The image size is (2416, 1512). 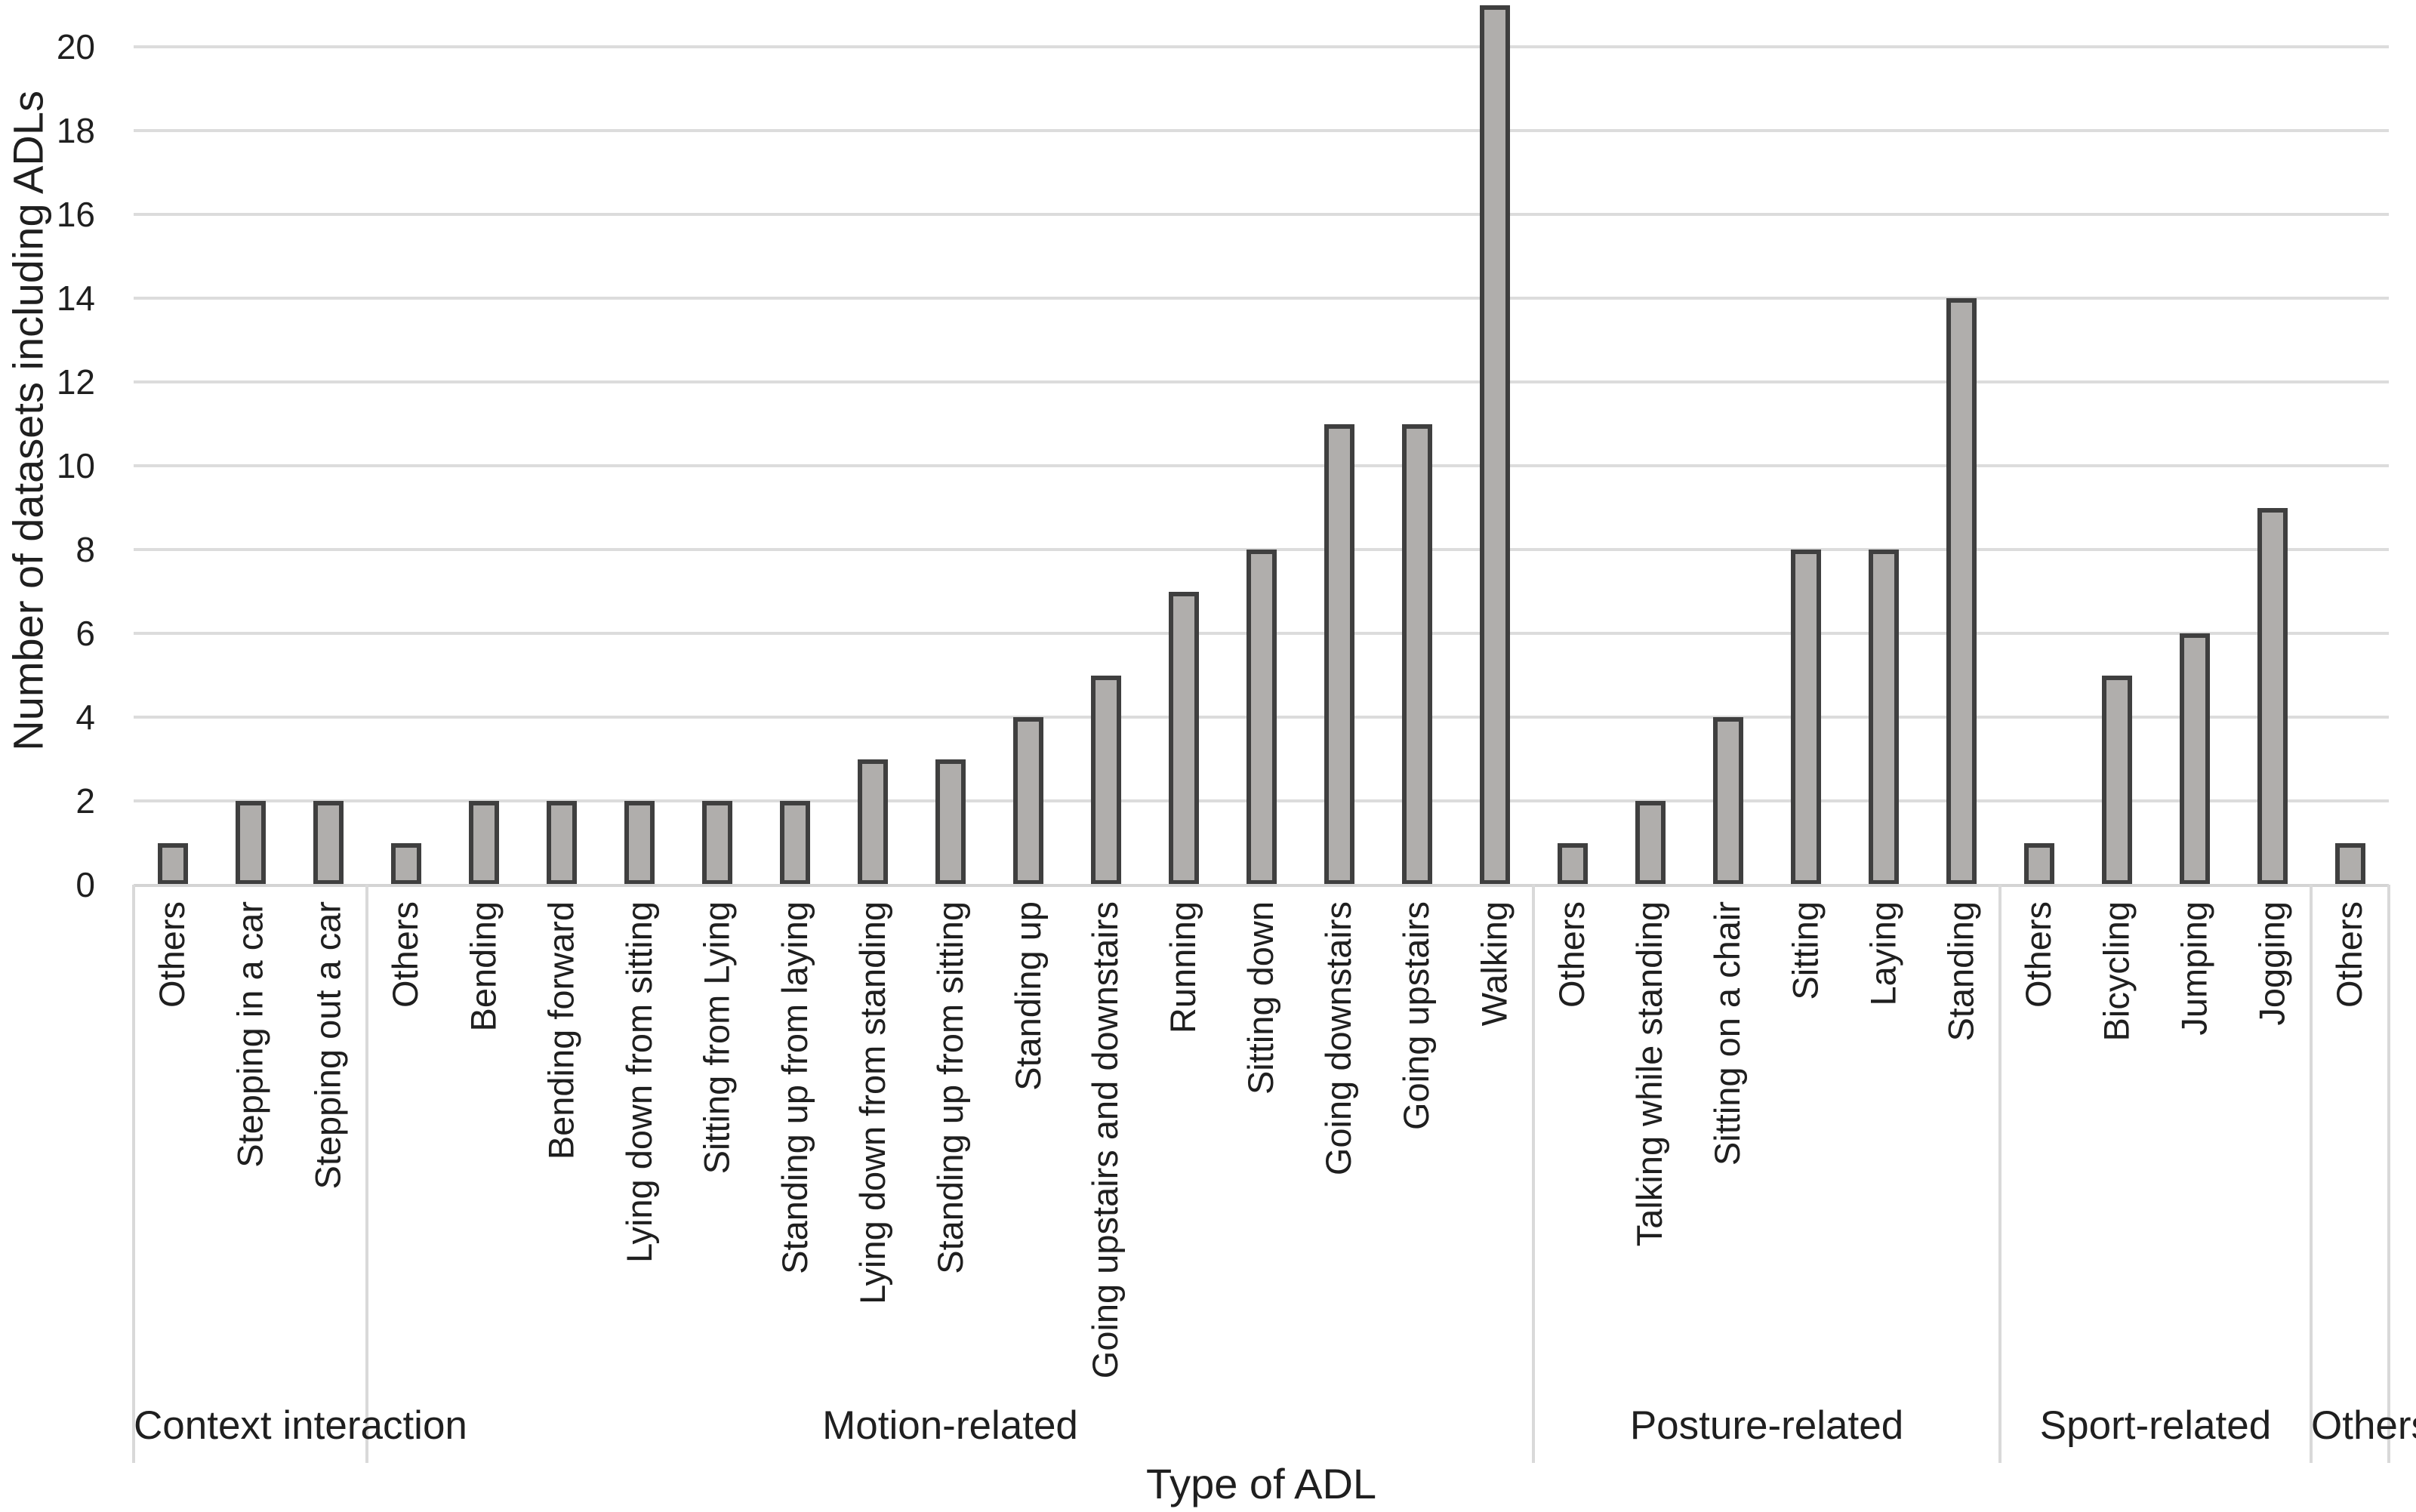 What do you see at coordinates (76, 465) in the screenshot?
I see `y-tick-label: 10` at bounding box center [76, 465].